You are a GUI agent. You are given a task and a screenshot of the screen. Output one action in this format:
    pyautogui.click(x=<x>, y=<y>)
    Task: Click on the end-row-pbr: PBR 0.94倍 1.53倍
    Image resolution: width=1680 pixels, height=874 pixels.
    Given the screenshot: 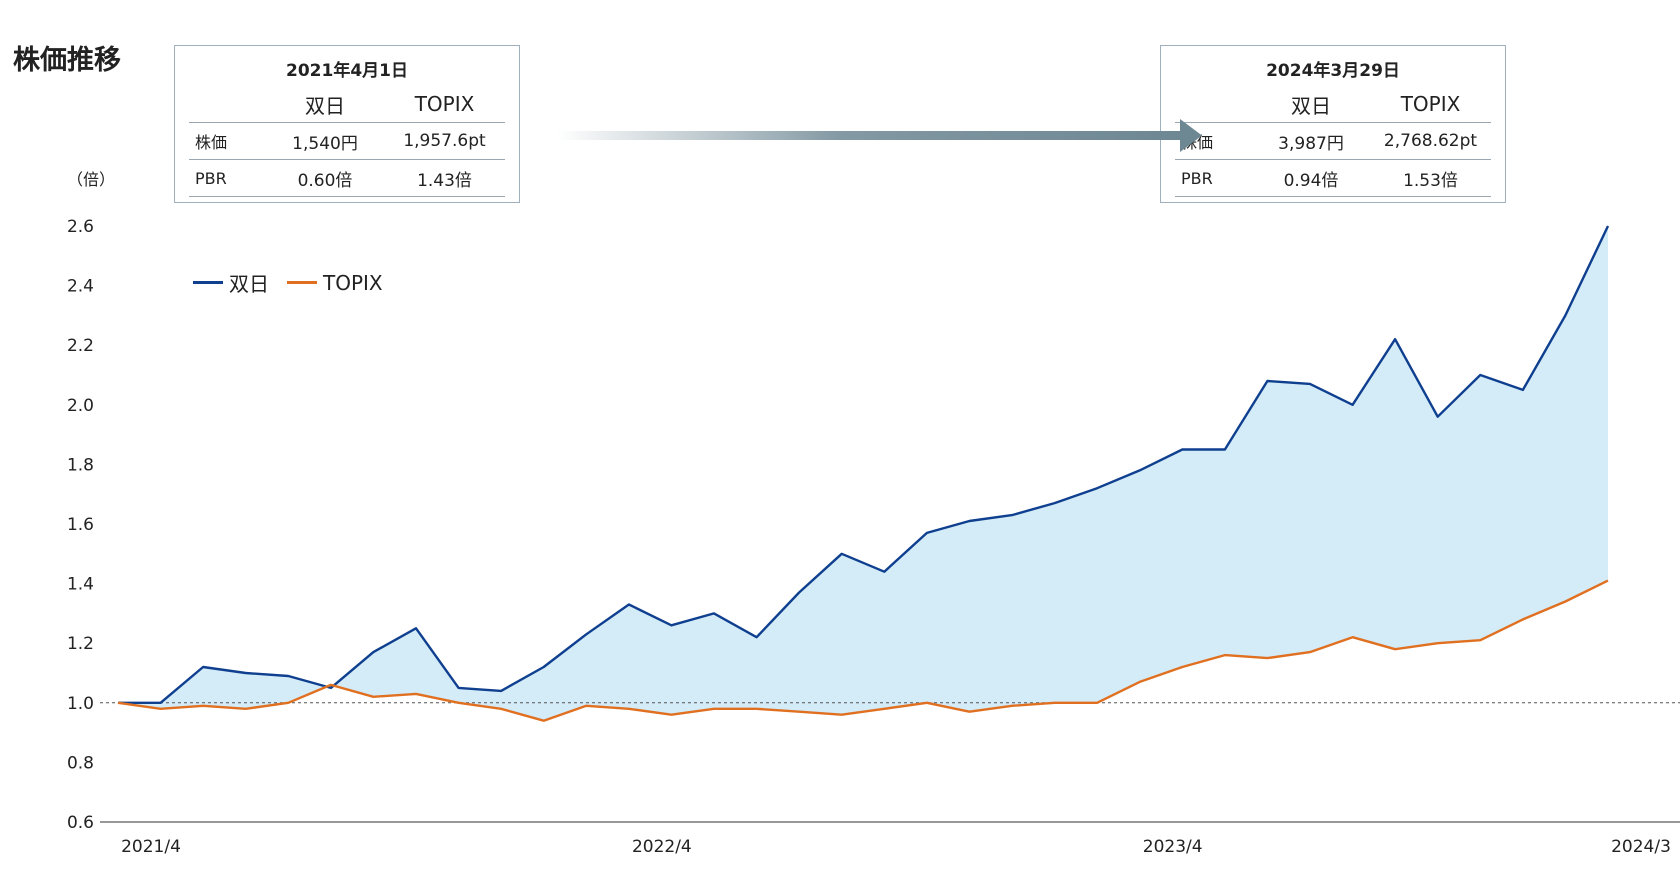 What is the action you would take?
    pyautogui.click(x=1333, y=178)
    